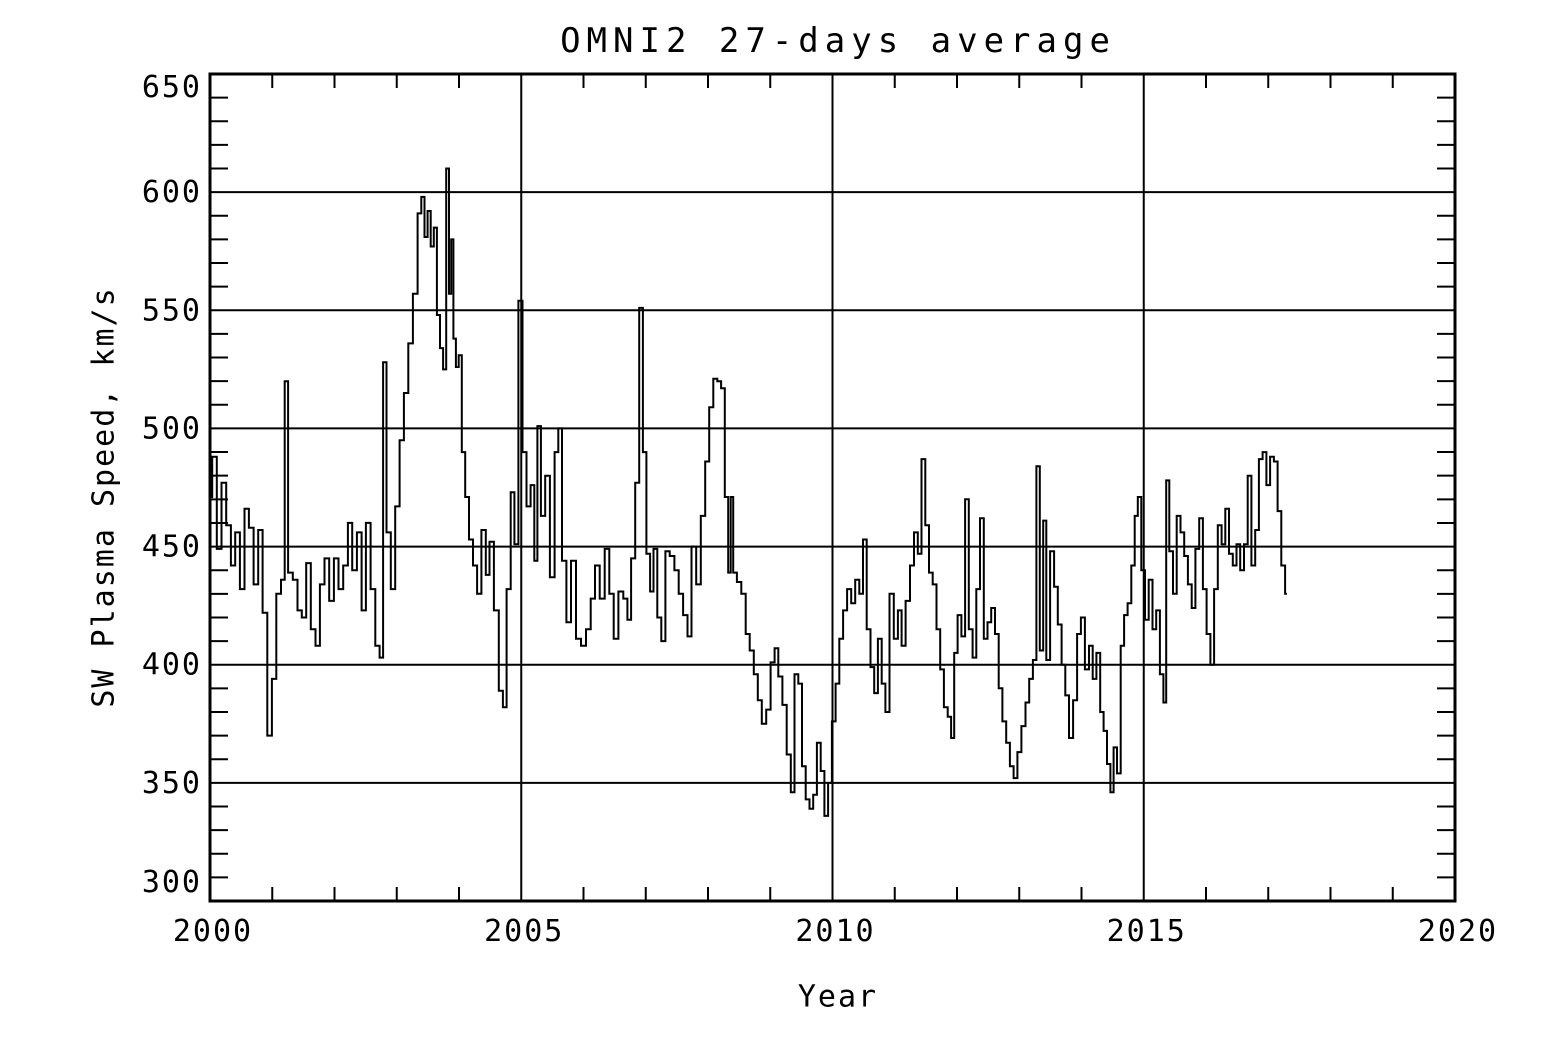 Image resolution: width=1560 pixels, height=1060 pixels. I want to click on x-tick-label: 2020, so click(1458, 931).